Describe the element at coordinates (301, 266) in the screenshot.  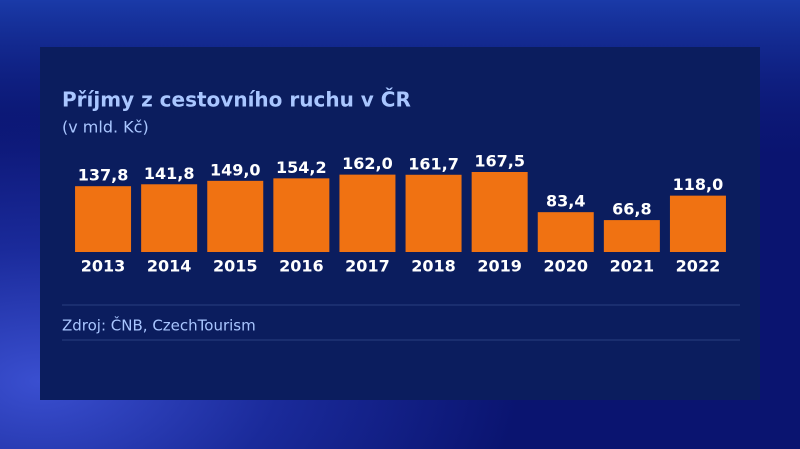
I see `x-tick-label: 2016` at that location.